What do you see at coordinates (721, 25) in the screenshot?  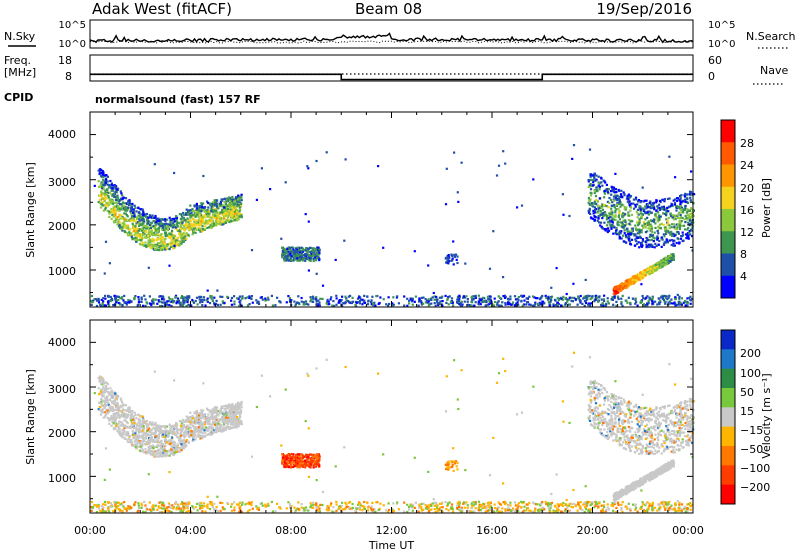 I see `noise-right-tick-top: 10^5` at bounding box center [721, 25].